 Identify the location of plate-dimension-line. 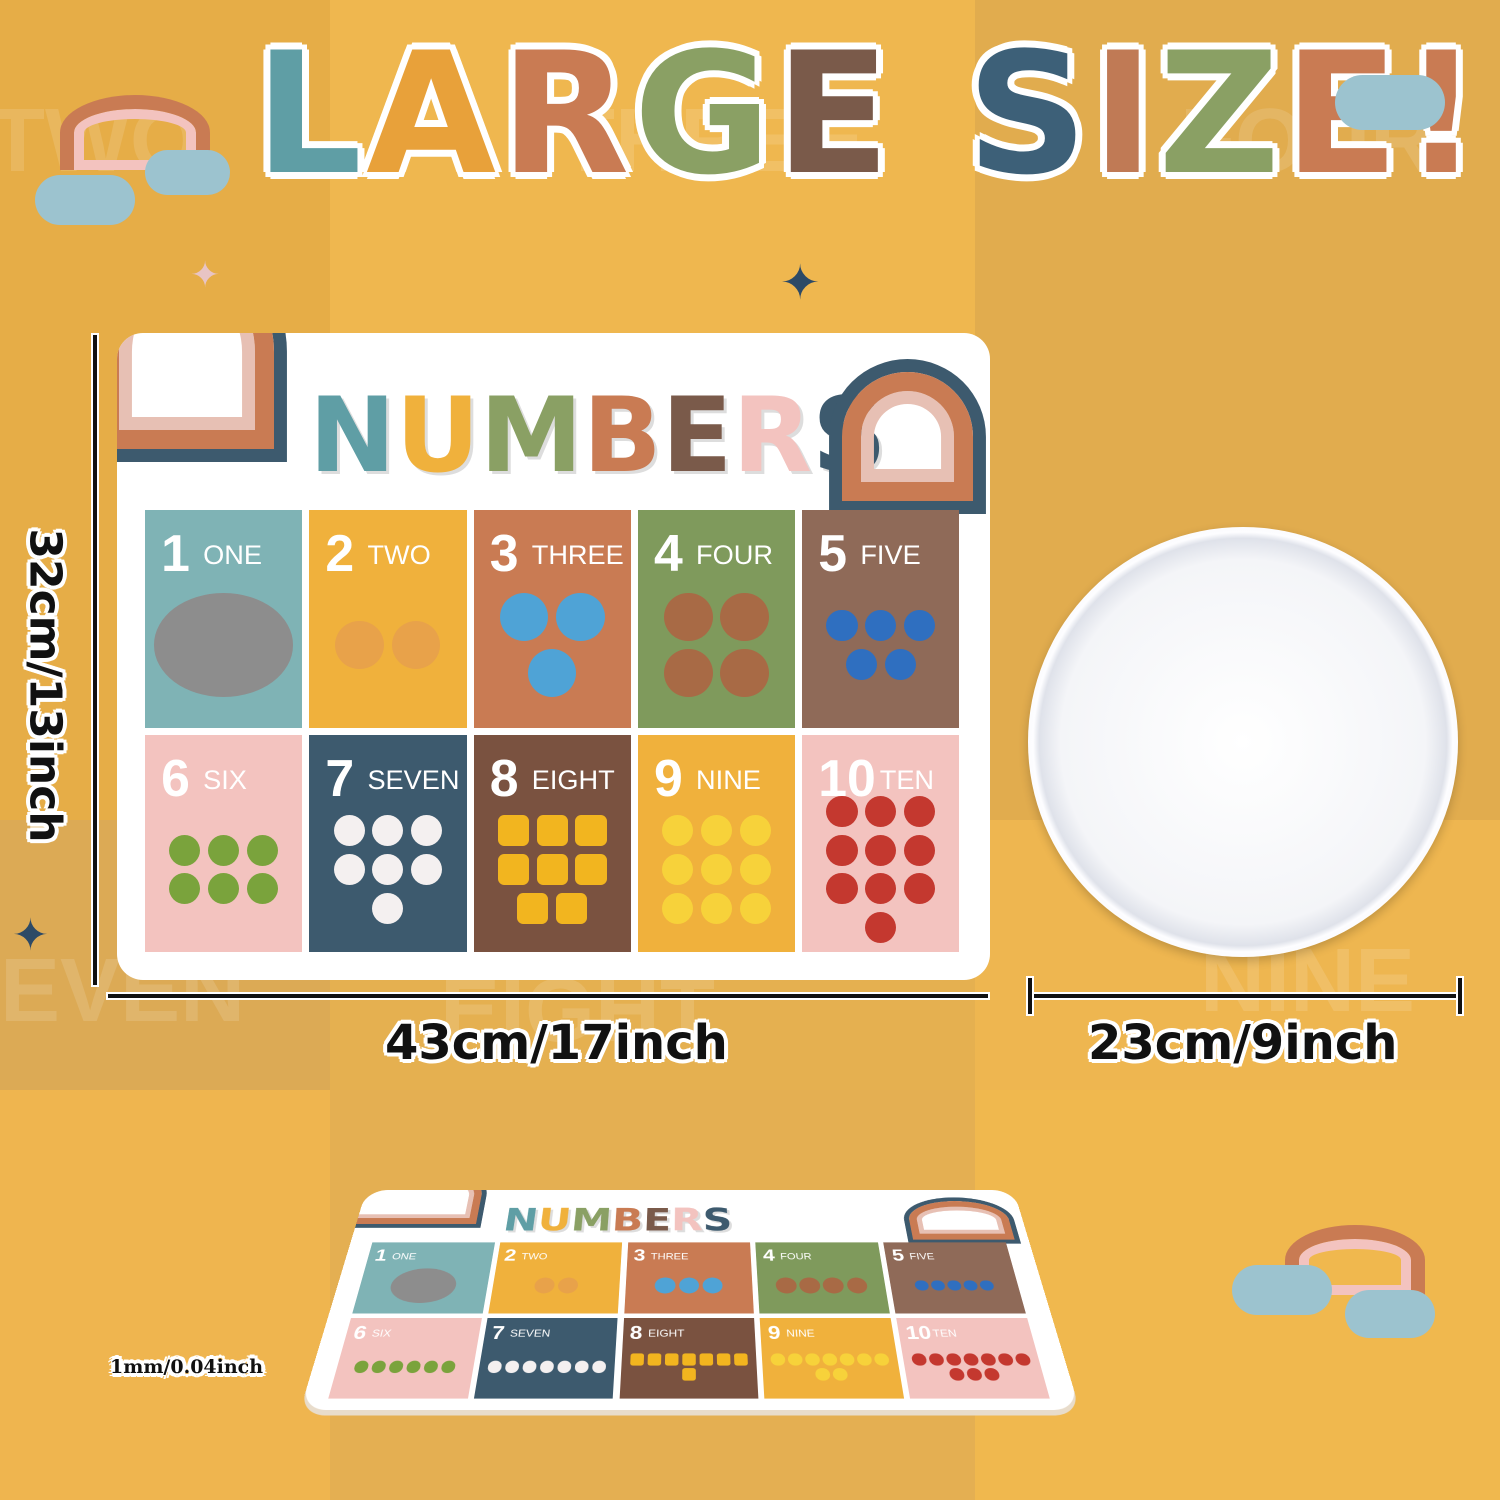
(1244, 996).